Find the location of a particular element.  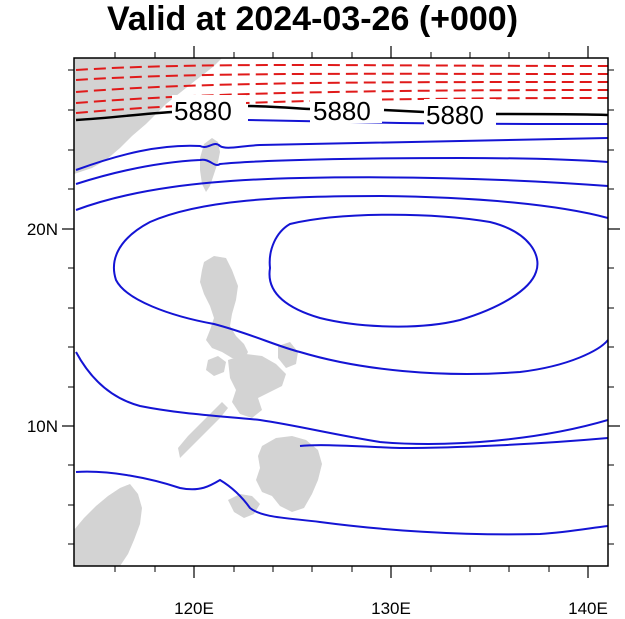

contour-line-5880-c is located at coordinates (404, 111).